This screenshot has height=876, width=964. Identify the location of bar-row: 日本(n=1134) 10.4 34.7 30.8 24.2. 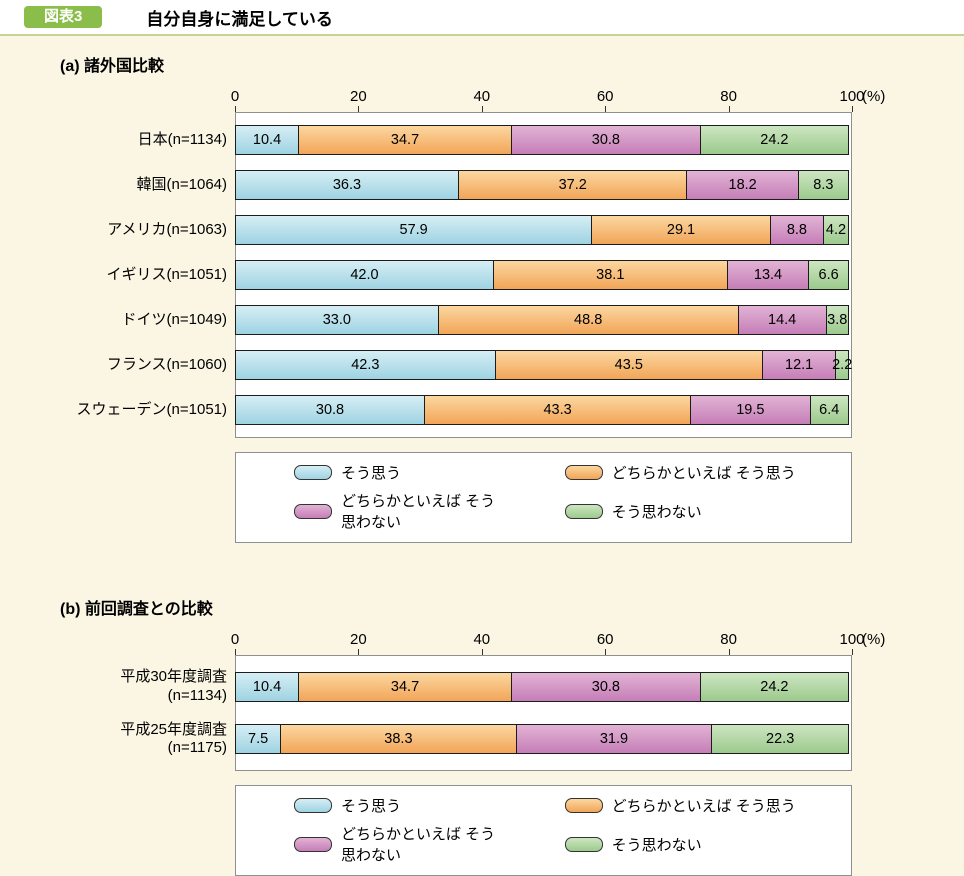
(512, 140).